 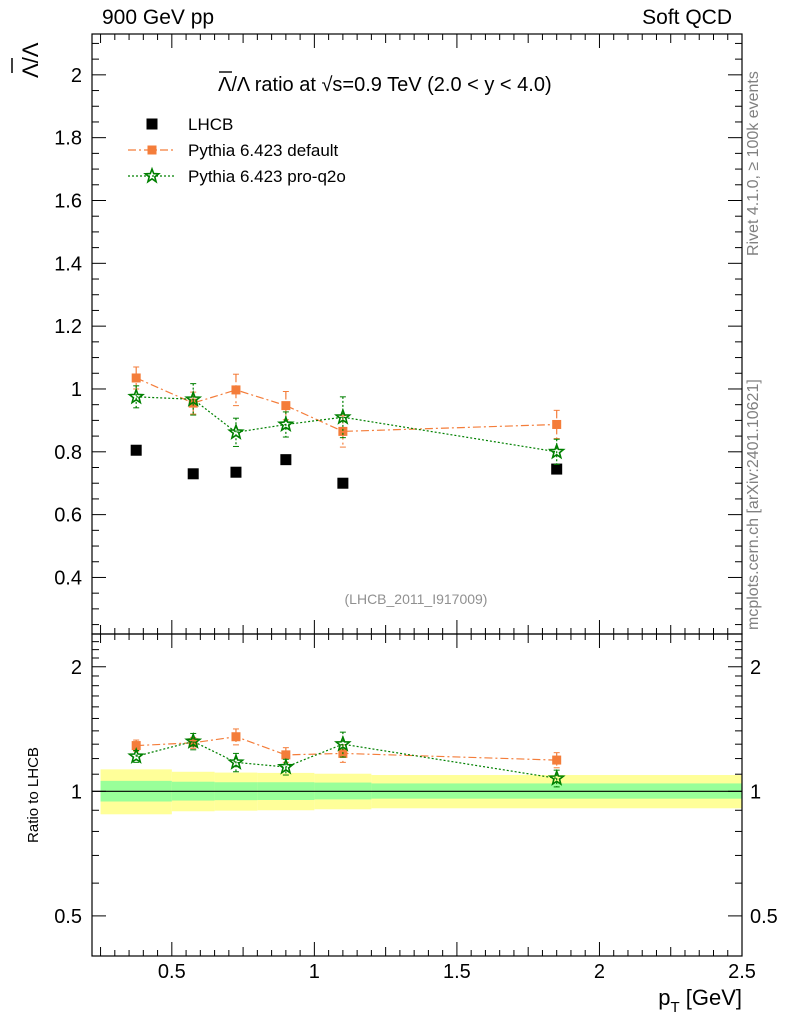 What do you see at coordinates (711, 997) in the screenshot?
I see `x-axis-label-unit: [GeV]` at bounding box center [711, 997].